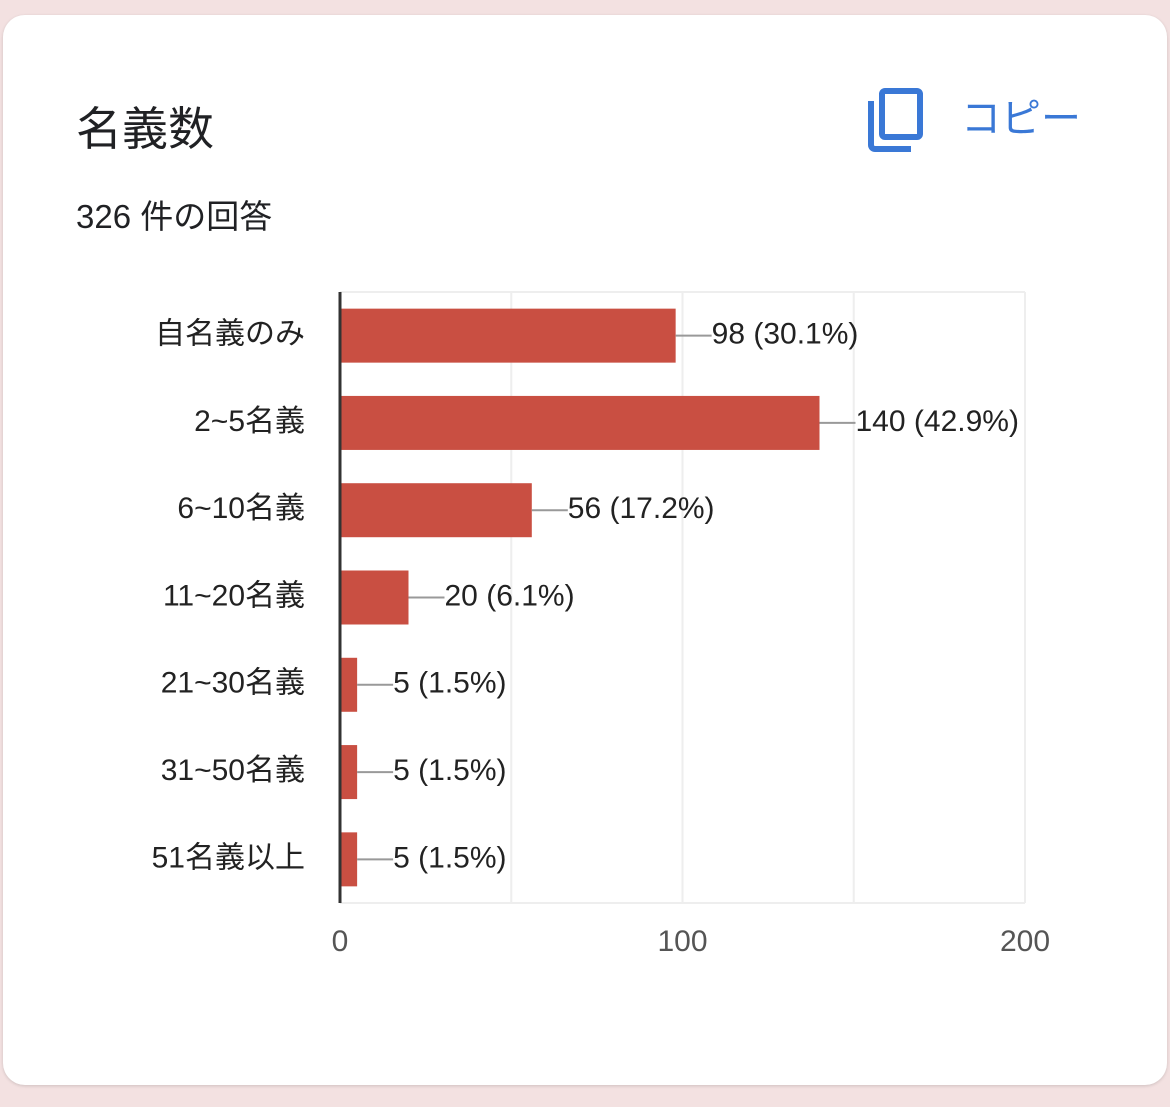 This screenshot has height=1107, width=1170. I want to click on copy-button: コピー, so click(973, 120).